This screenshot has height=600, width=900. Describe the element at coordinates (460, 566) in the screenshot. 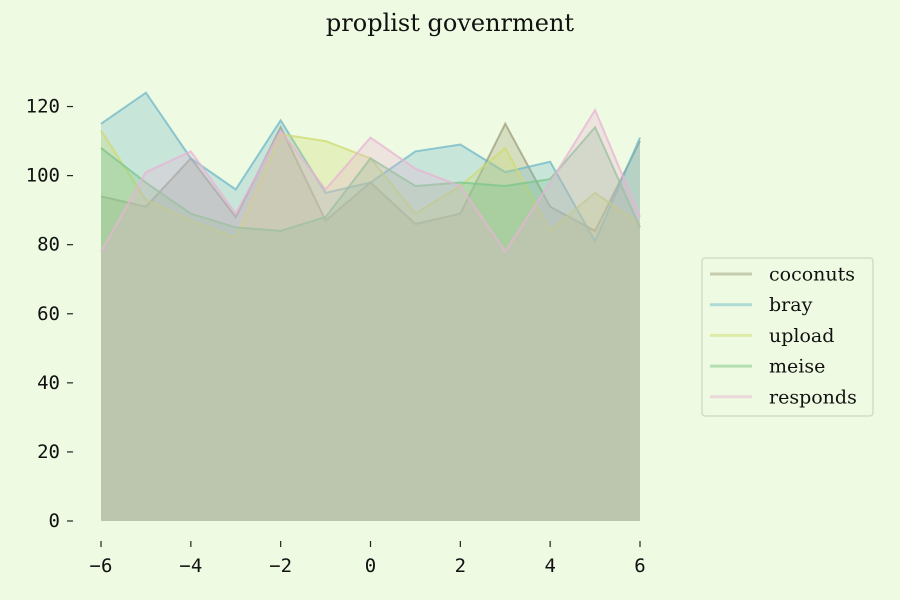

I see `x-tick-label: 2` at that location.